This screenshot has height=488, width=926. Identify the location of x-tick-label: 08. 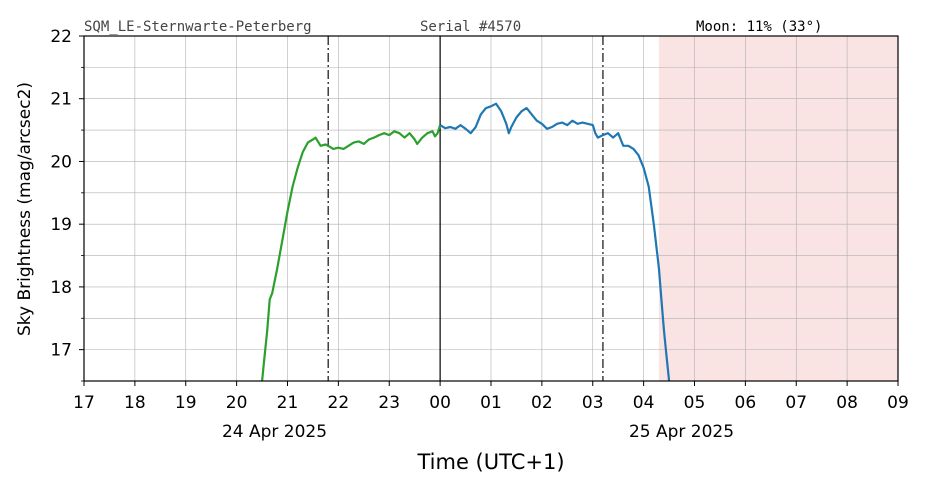
(847, 403).